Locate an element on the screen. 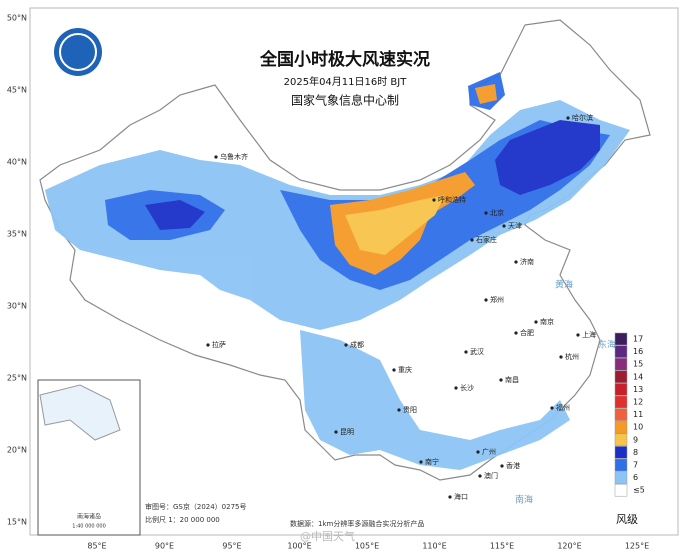  data-source: 数据源：1km分辨率多源融合实况分析产品 is located at coordinates (357, 523).